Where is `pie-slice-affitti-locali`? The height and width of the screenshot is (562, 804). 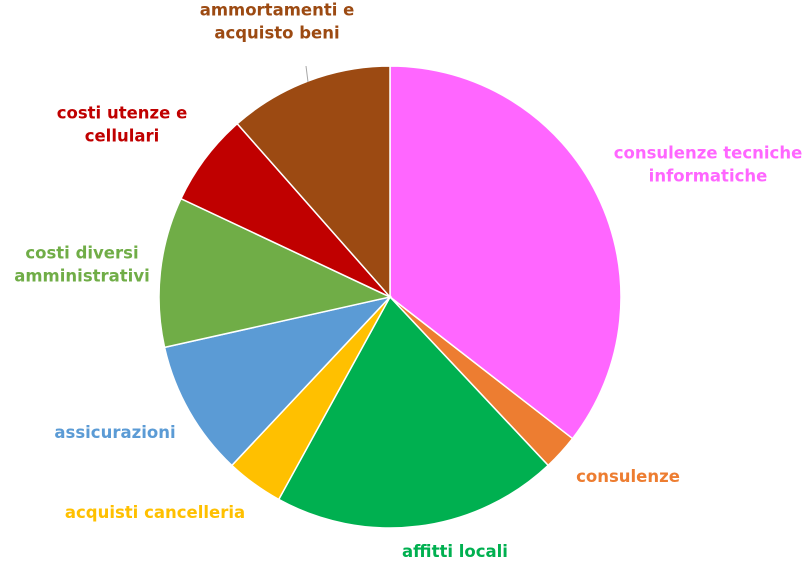
pie-slice-affitti-locali is located at coordinates (413, 412).